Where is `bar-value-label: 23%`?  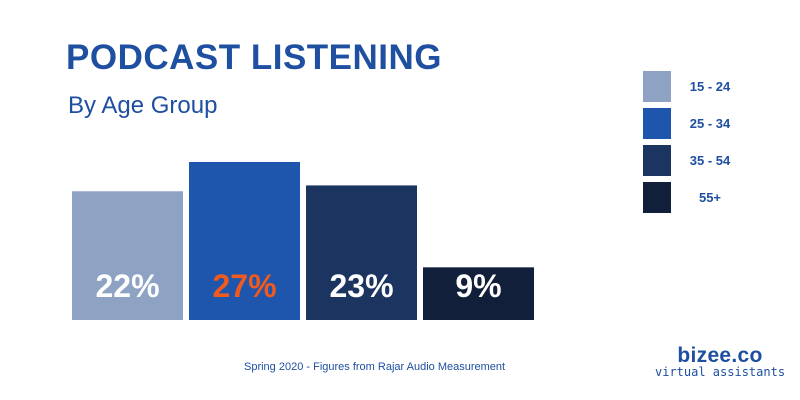 bar-value-label: 23% is located at coordinates (361, 286).